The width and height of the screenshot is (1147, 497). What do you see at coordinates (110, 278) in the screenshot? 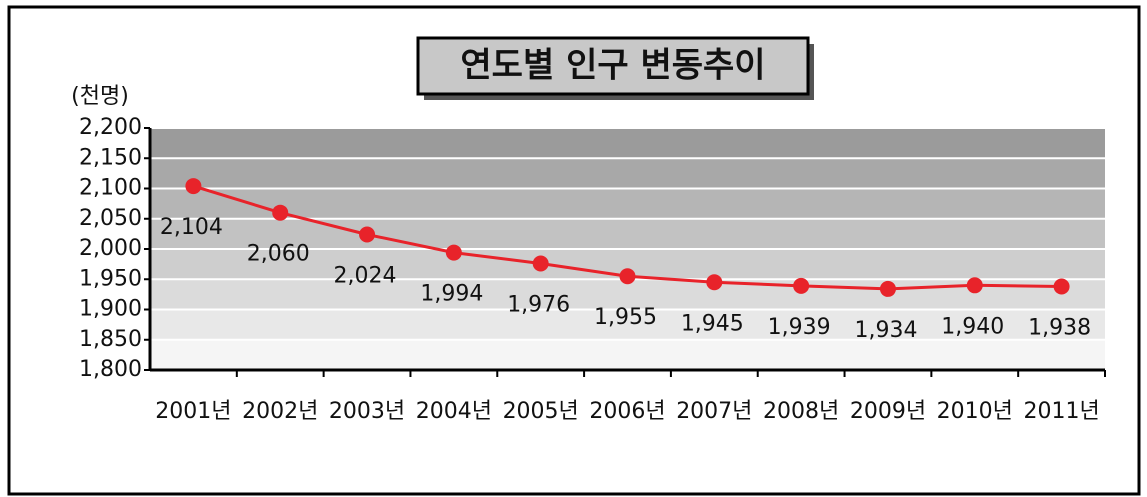
I see `y-tick-label: 1,950` at bounding box center [110, 278].